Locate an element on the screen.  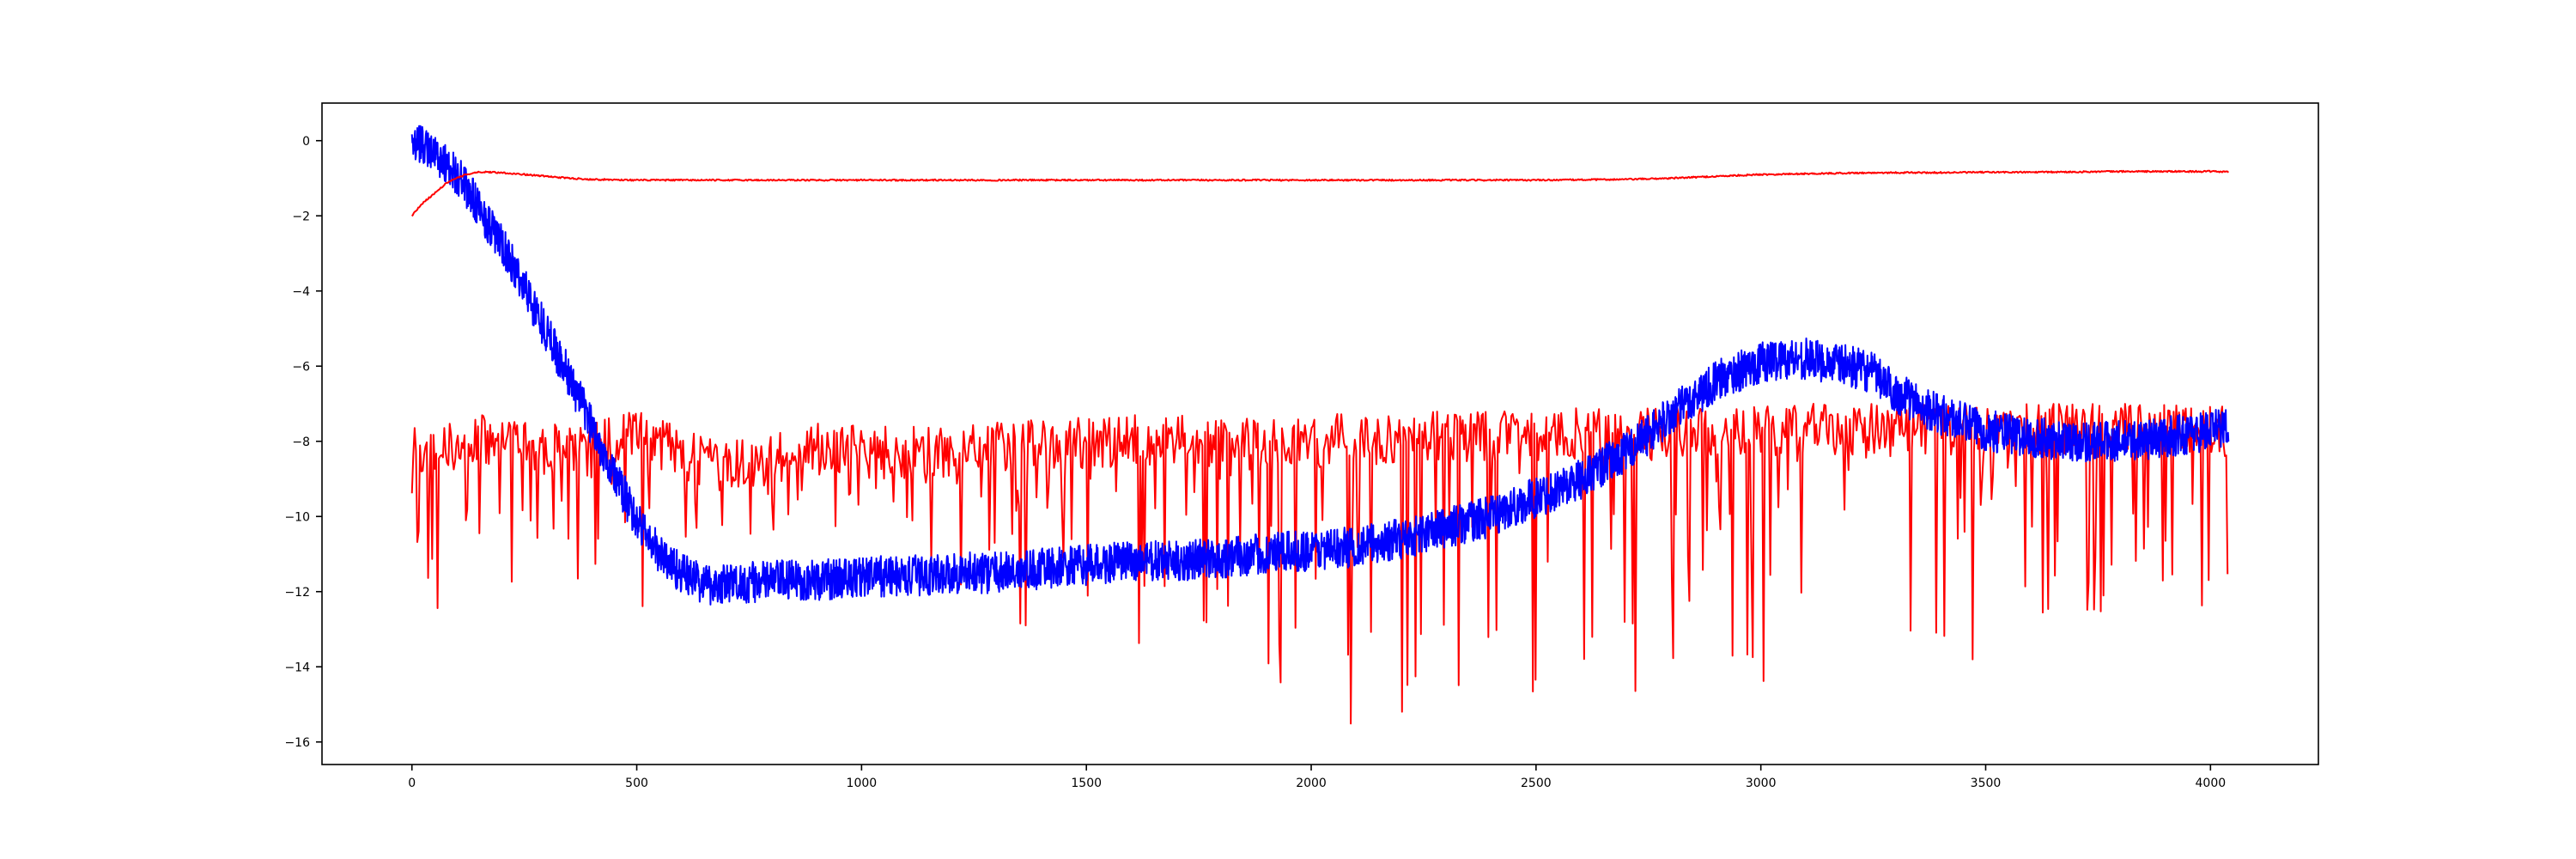
y-tick-label: −16 is located at coordinates (297, 743).